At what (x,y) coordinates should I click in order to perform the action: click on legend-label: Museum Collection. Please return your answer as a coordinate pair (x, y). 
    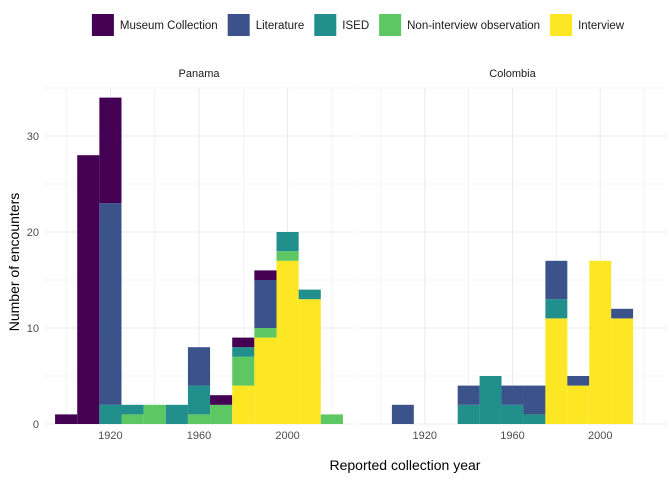
    Looking at the image, I should click on (169, 26).